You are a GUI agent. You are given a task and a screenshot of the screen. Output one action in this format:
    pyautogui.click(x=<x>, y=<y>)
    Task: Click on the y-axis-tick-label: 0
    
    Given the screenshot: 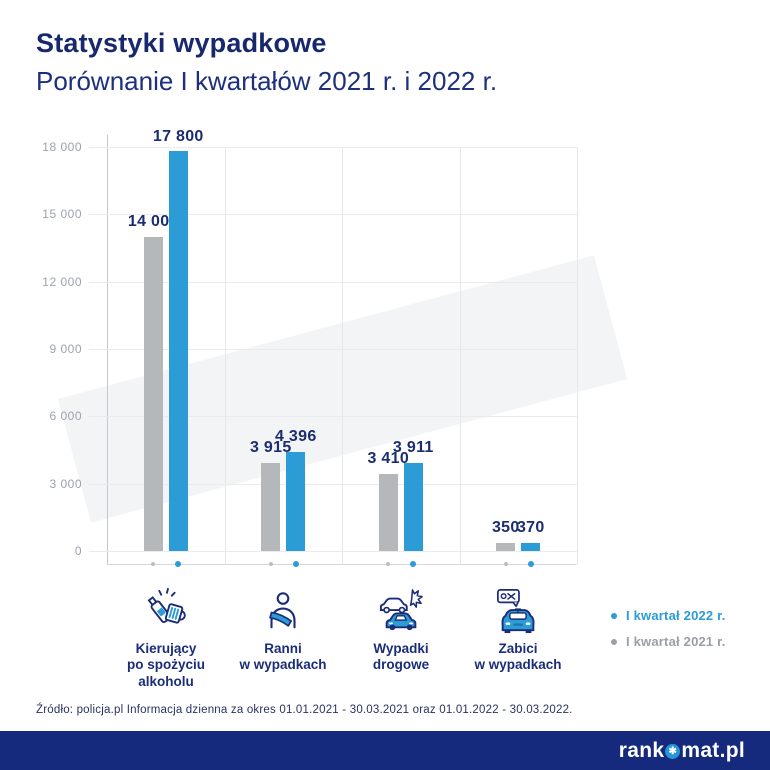 What is the action you would take?
    pyautogui.click(x=78, y=551)
    